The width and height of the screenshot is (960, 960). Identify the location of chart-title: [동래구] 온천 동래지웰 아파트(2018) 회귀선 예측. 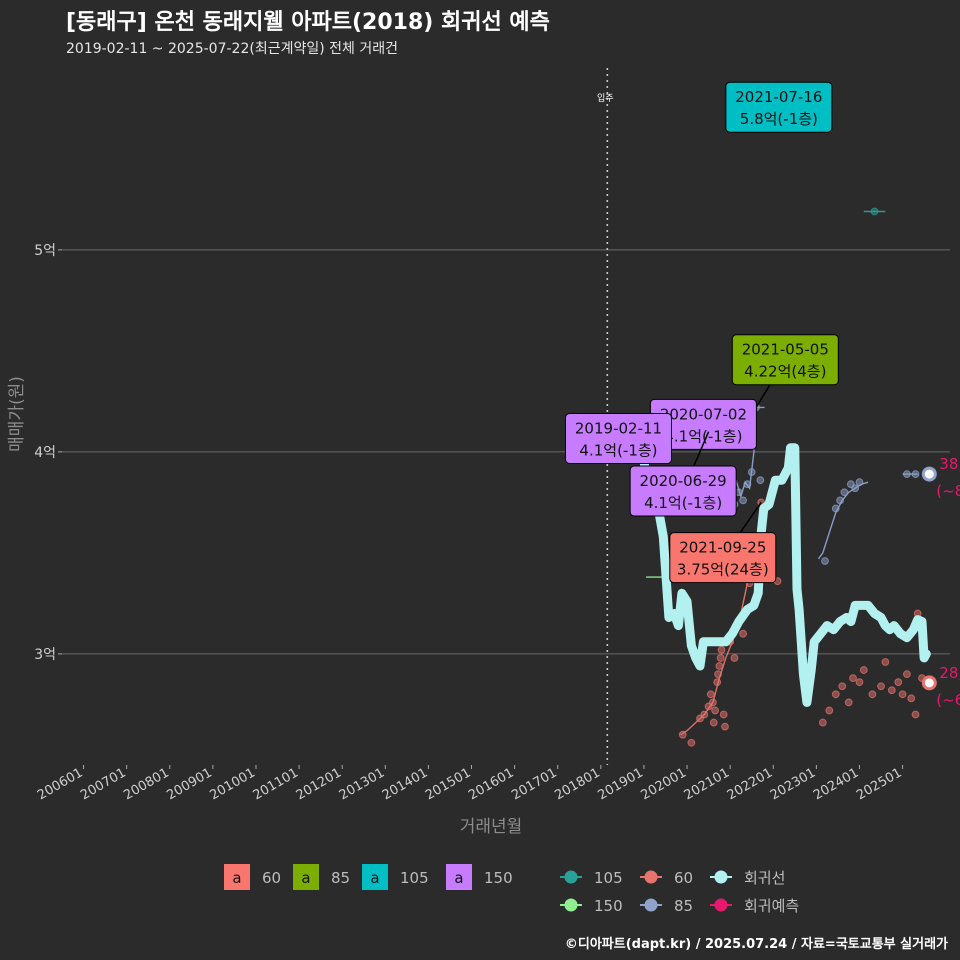
(308, 22).